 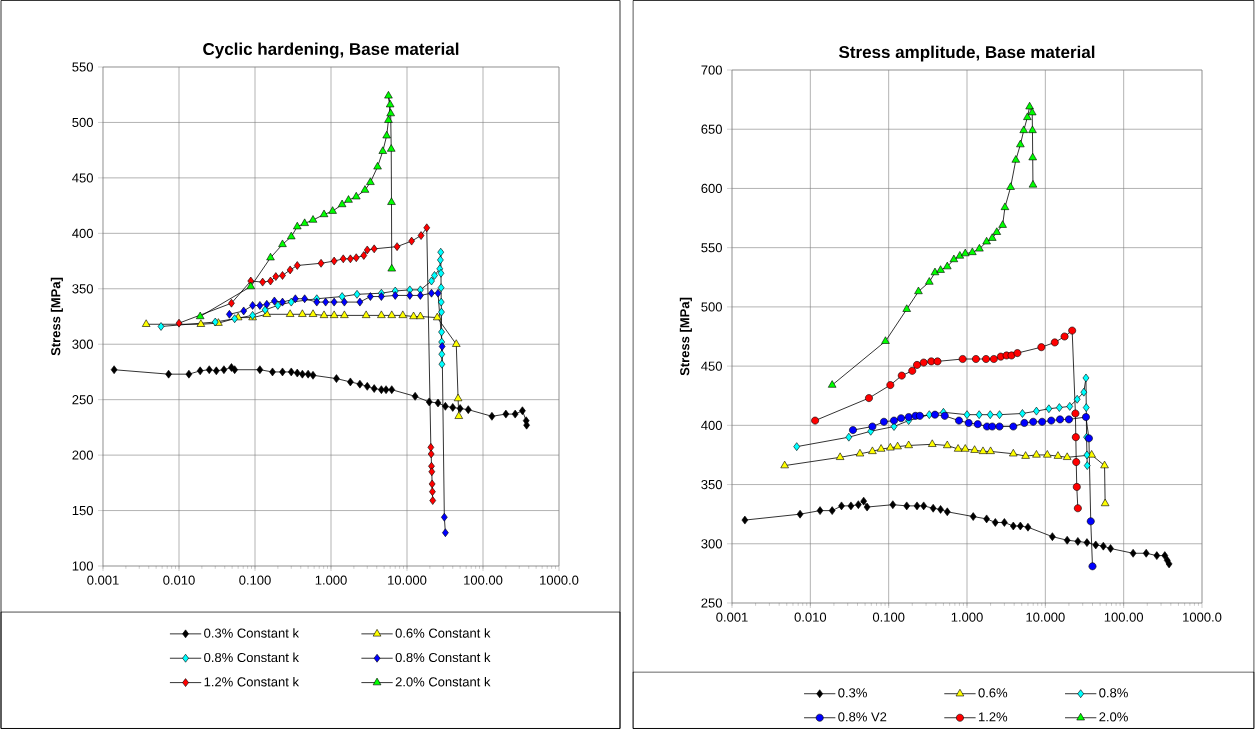 I want to click on legend-label: 2.0% Constant k, so click(x=443, y=681).